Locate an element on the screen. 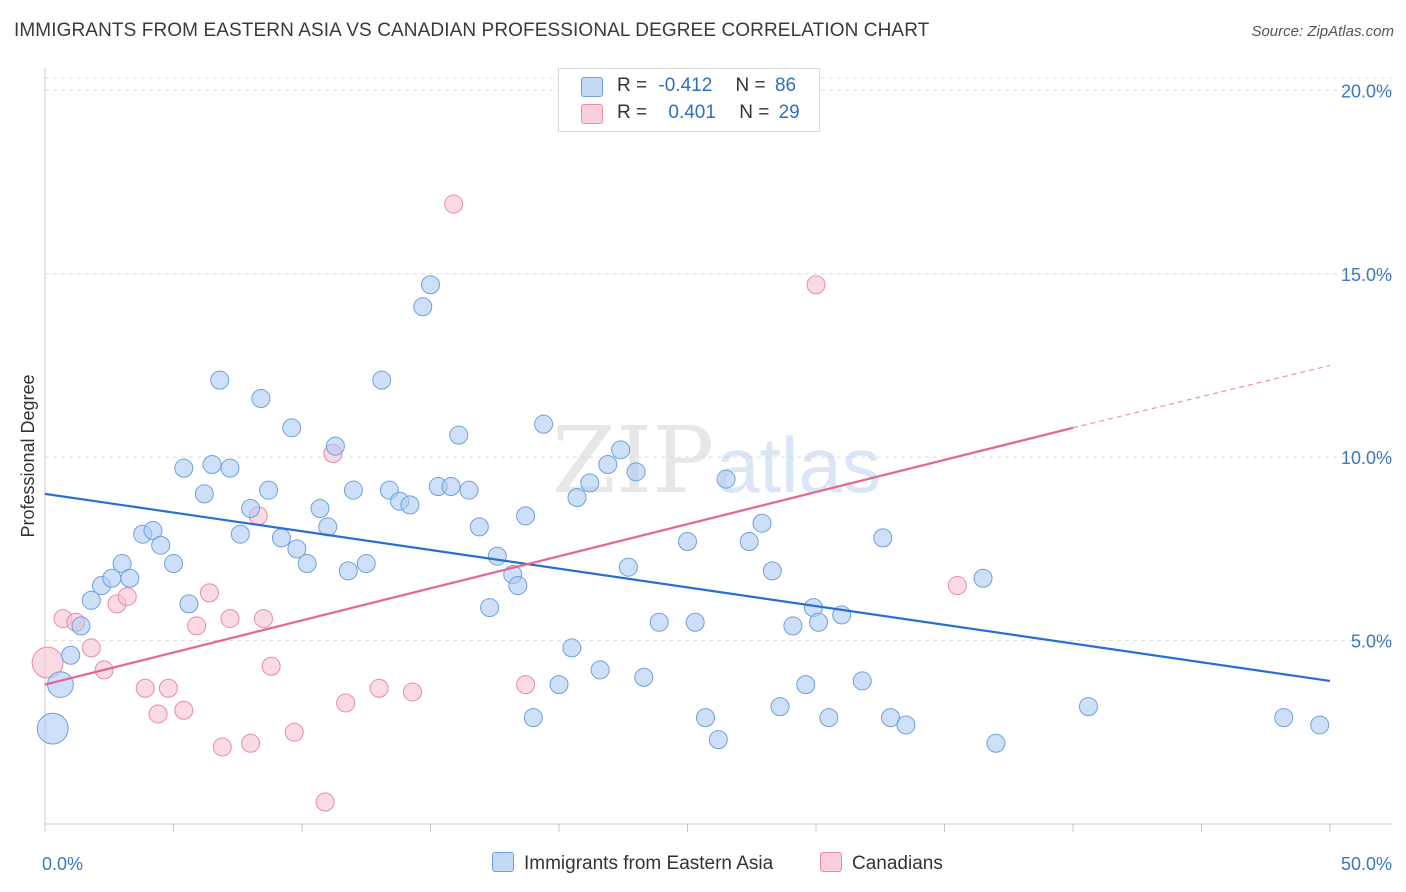 Image resolution: width=1406 pixels, height=892 pixels. x-tick-labels: 0.0% 50.0% is located at coordinates (717, 864).